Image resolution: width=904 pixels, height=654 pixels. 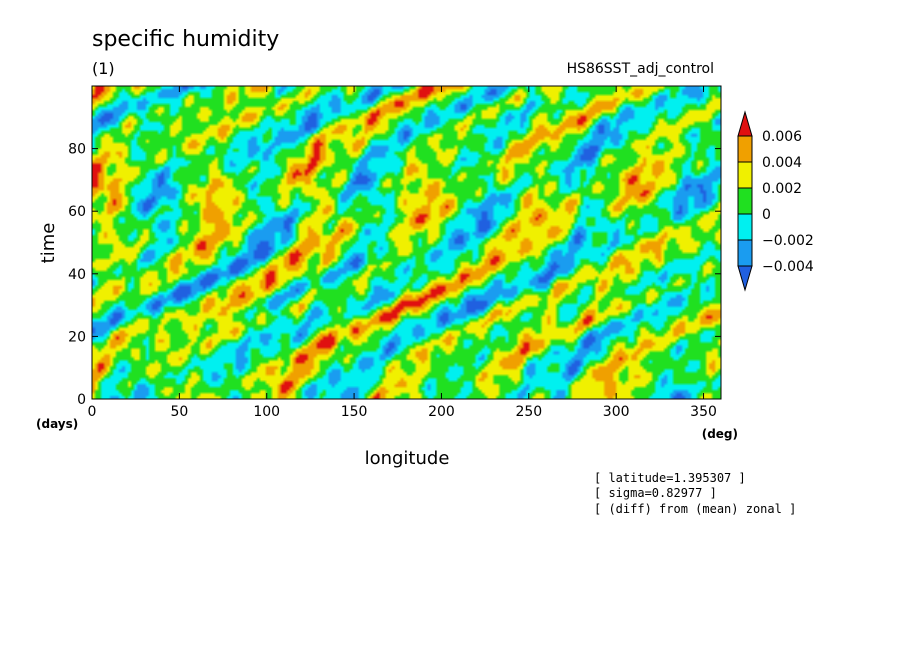 What do you see at coordinates (695, 509) in the screenshot?
I see `note-diff: [ (diff) from (mean) zonal ]` at bounding box center [695, 509].